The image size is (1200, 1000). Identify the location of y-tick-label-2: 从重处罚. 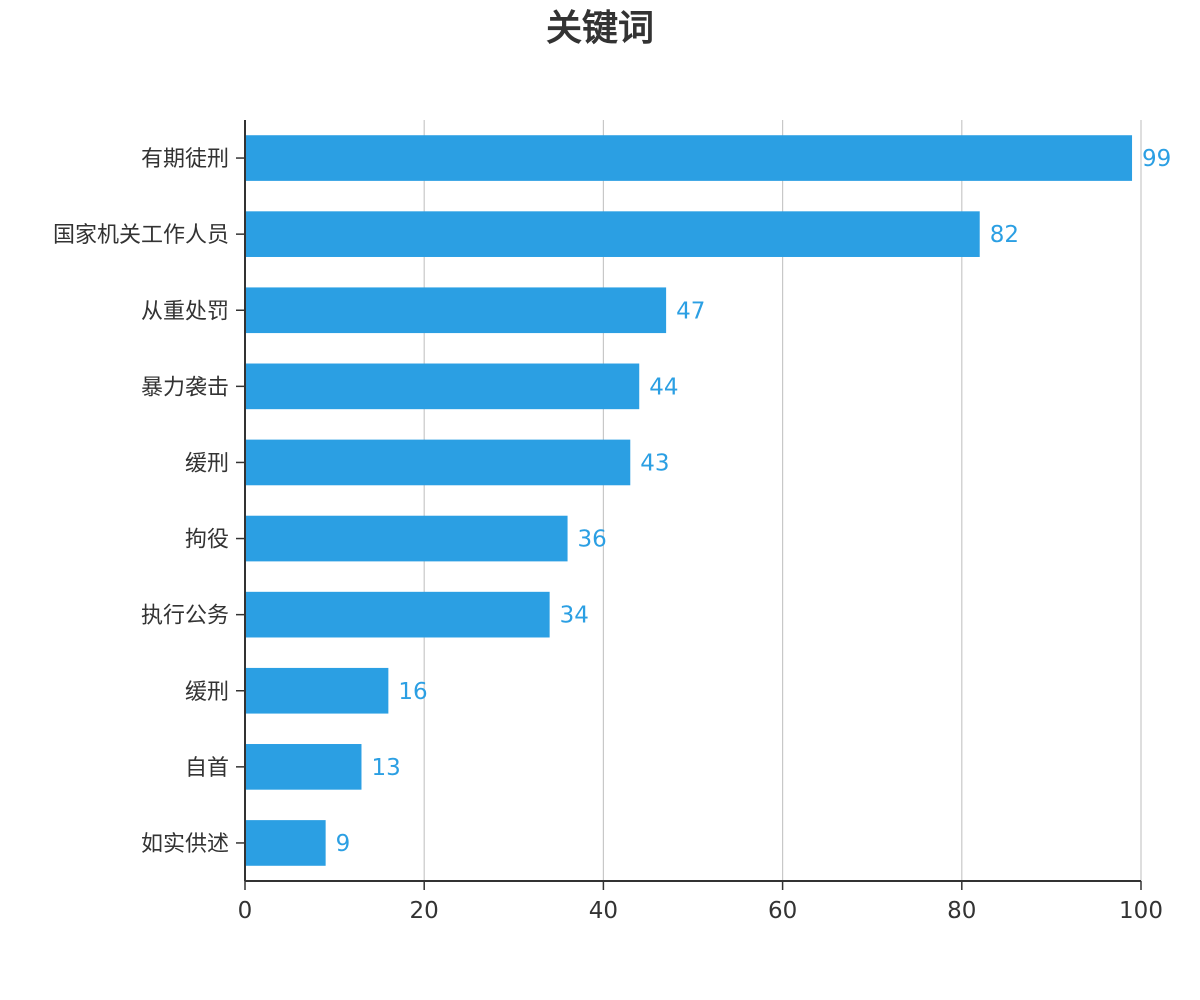
(185, 311).